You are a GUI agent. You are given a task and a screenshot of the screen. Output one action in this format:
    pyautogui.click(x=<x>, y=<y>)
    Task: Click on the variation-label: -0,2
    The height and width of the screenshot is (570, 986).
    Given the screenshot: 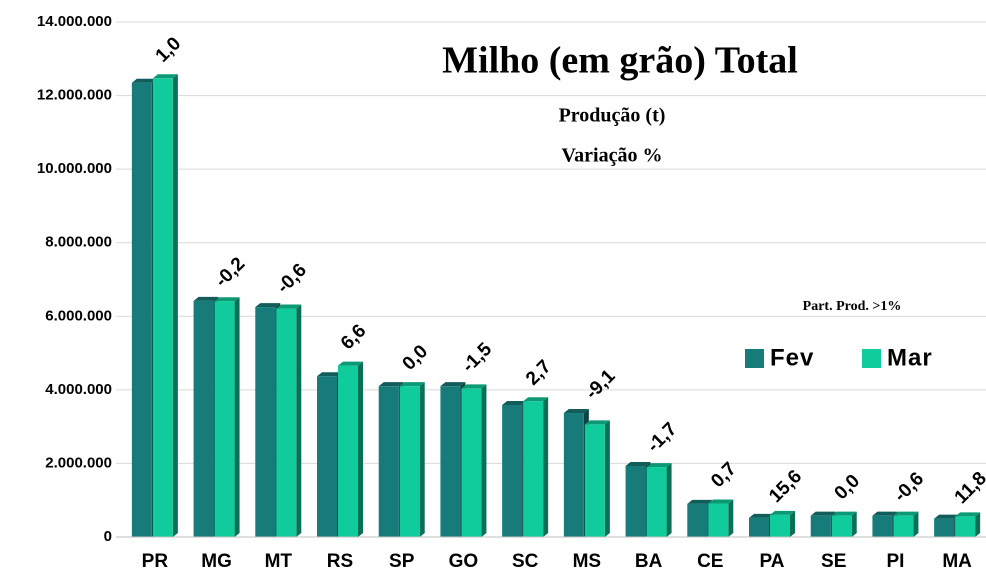 What is the action you would take?
    pyautogui.click(x=230, y=272)
    